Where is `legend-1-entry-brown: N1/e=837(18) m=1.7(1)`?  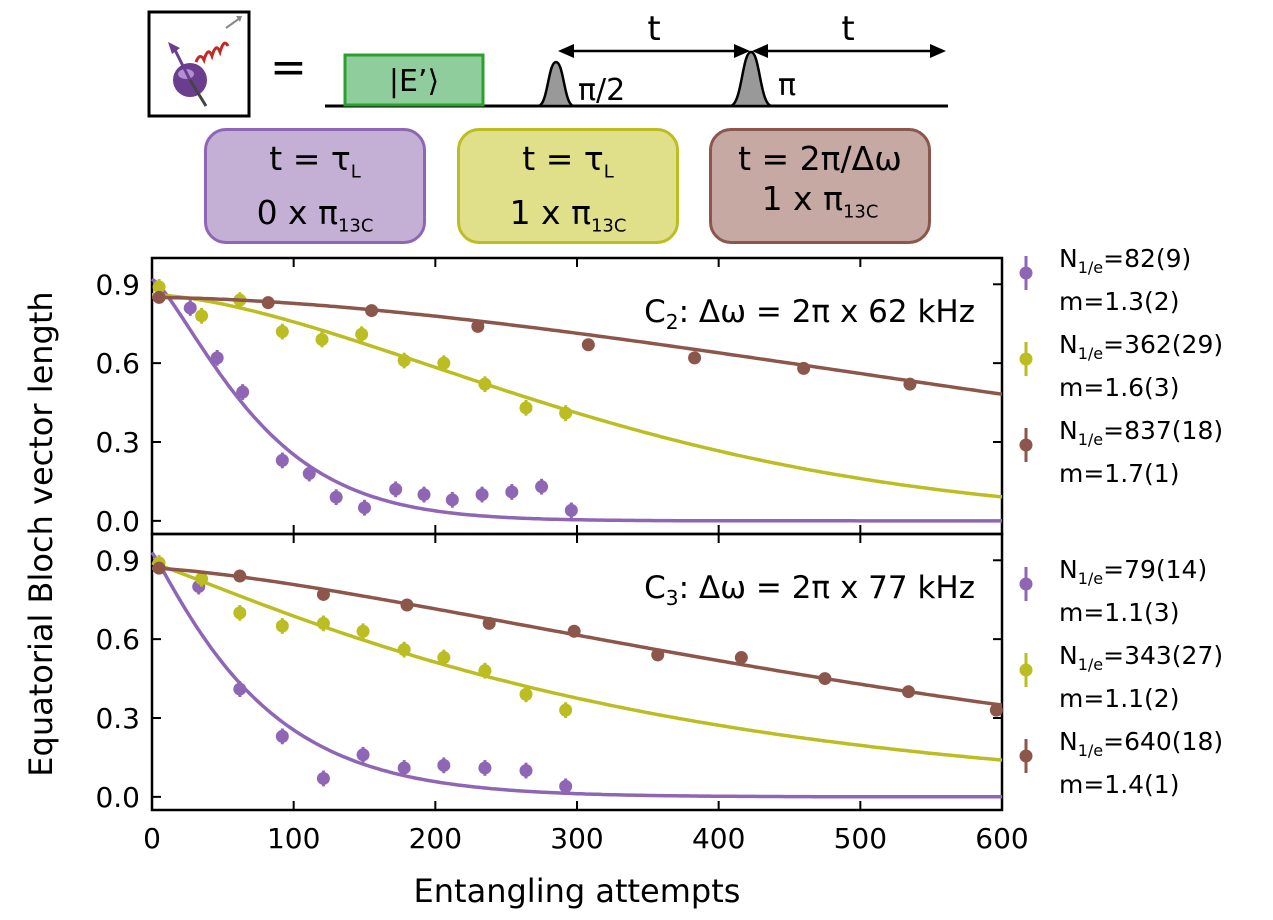 legend-1-entry-brown: N1/e=837(18) m=1.7(1) is located at coordinates (1144, 456).